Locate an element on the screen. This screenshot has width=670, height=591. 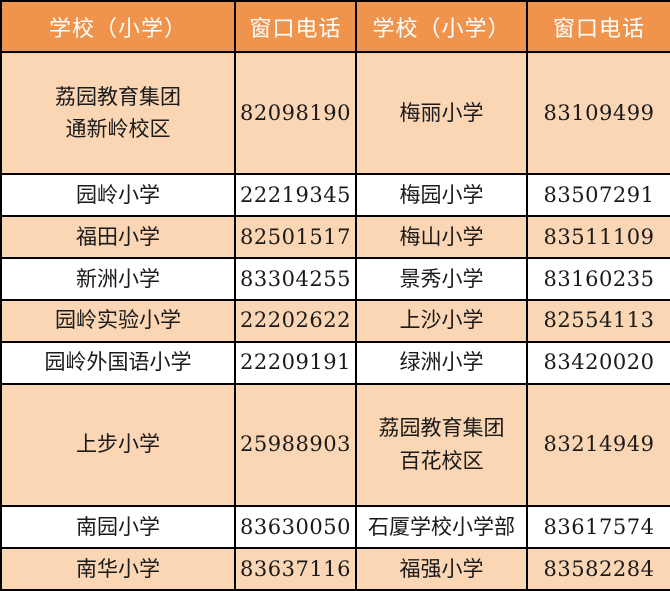
cell-school-left: 福田小学 is located at coordinates (118, 237).